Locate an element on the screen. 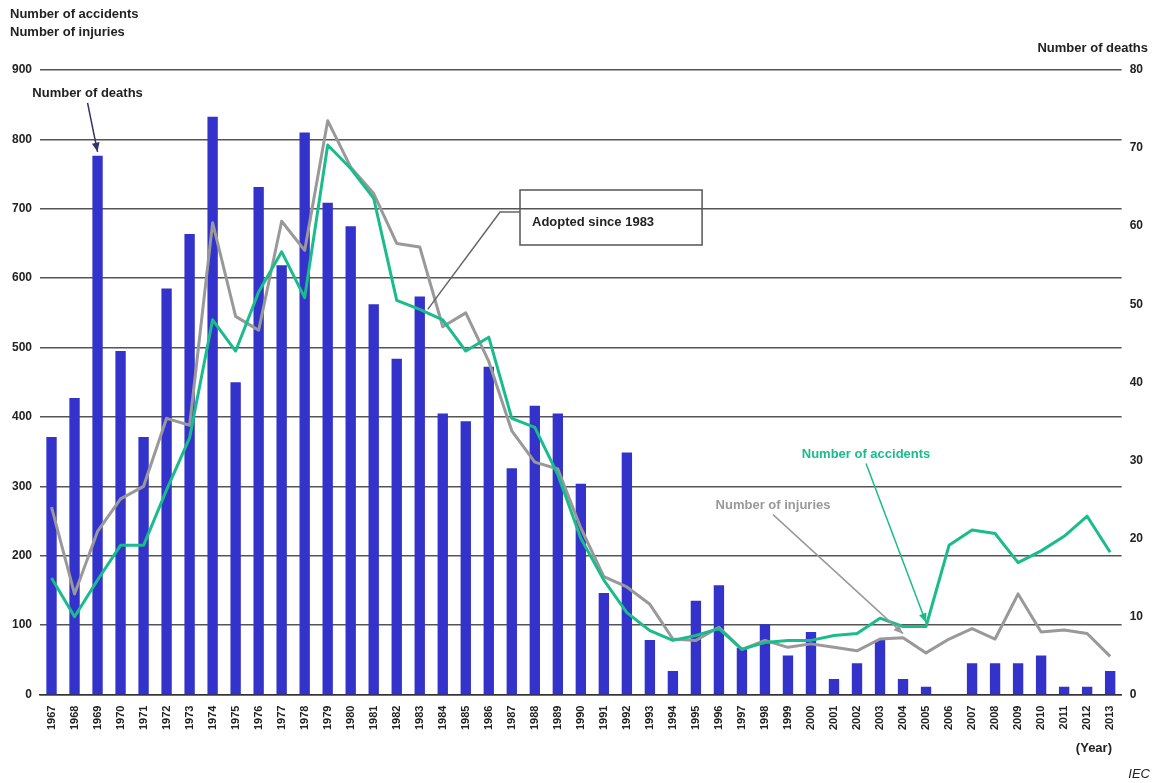  x-tick-label: 2004 is located at coordinates (902, 717).